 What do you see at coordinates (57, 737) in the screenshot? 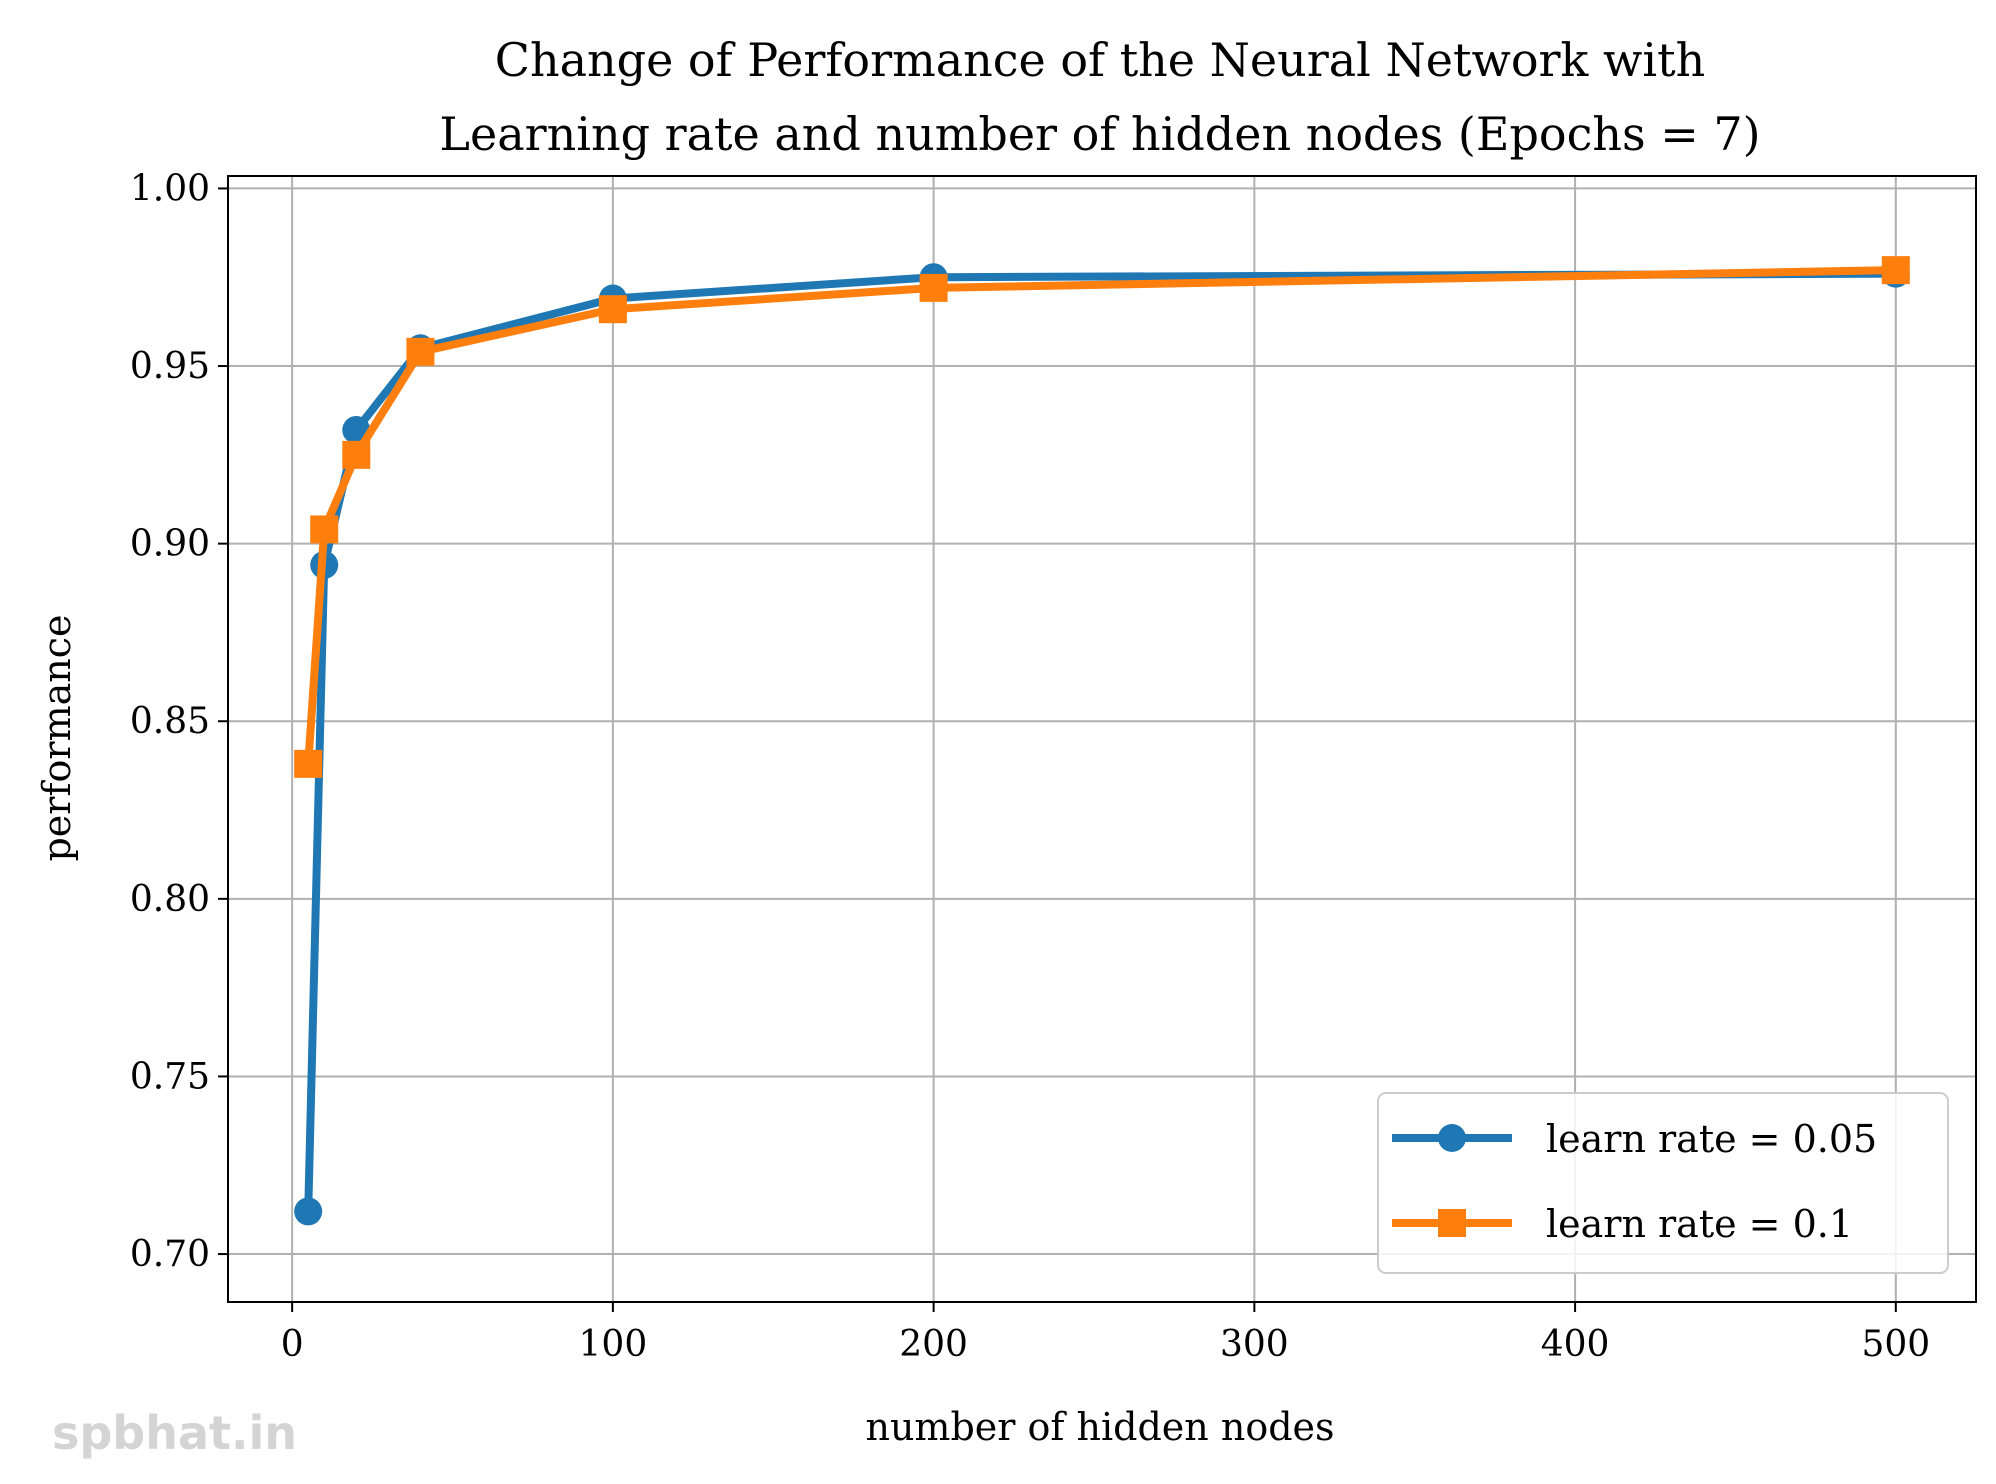
I see `y-axis-label: performance` at bounding box center [57, 737].